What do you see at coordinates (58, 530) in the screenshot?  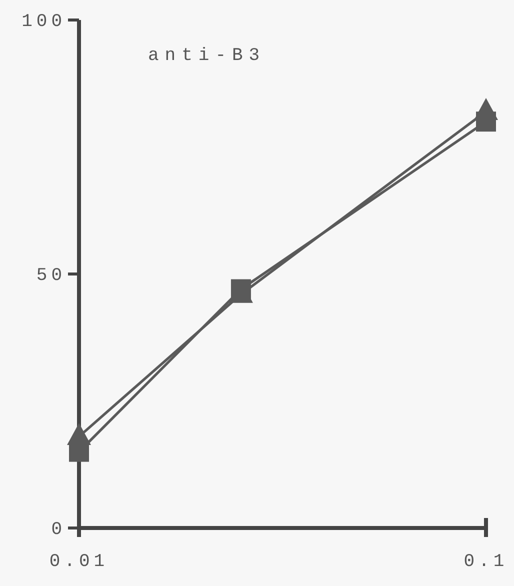 I see `y-tick-label: 0` at bounding box center [58, 530].